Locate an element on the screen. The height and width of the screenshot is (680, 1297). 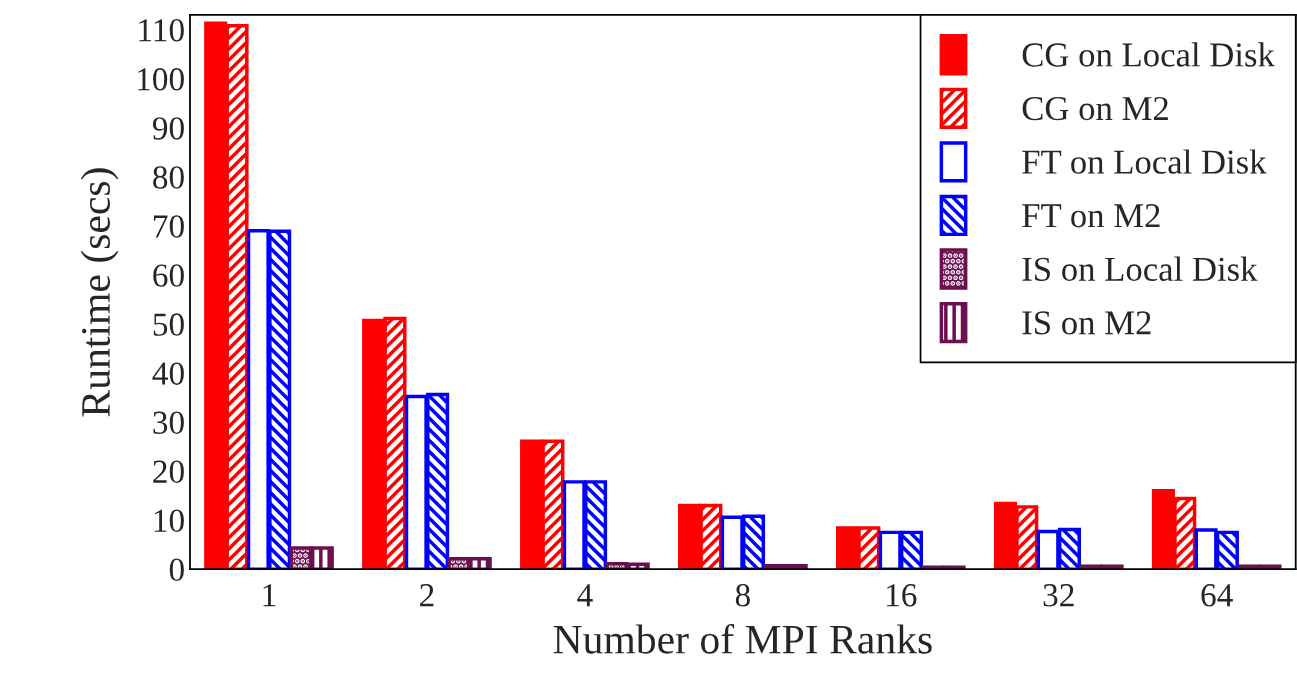
y-axis-title: Runtime (secs) is located at coordinates (99, 292).